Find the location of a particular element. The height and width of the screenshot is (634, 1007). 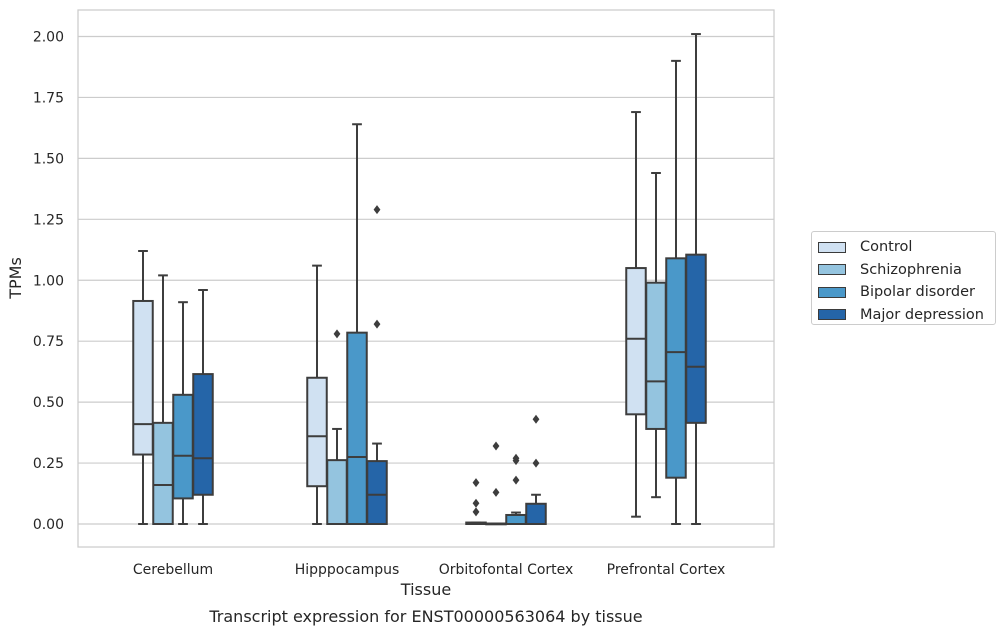

legend-item: Bipolar disorder is located at coordinates (906, 292).